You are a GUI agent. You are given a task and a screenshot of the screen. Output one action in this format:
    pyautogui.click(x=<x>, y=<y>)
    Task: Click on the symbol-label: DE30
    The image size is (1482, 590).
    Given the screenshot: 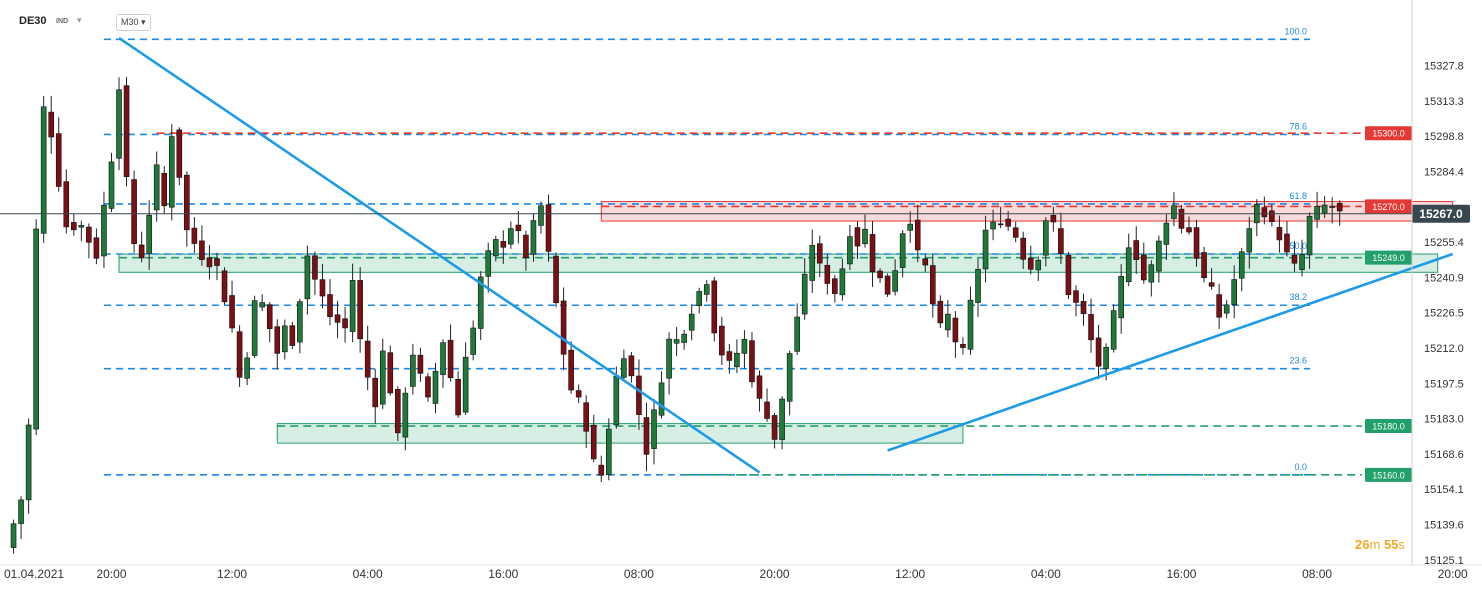 What is the action you would take?
    pyautogui.click(x=33, y=21)
    